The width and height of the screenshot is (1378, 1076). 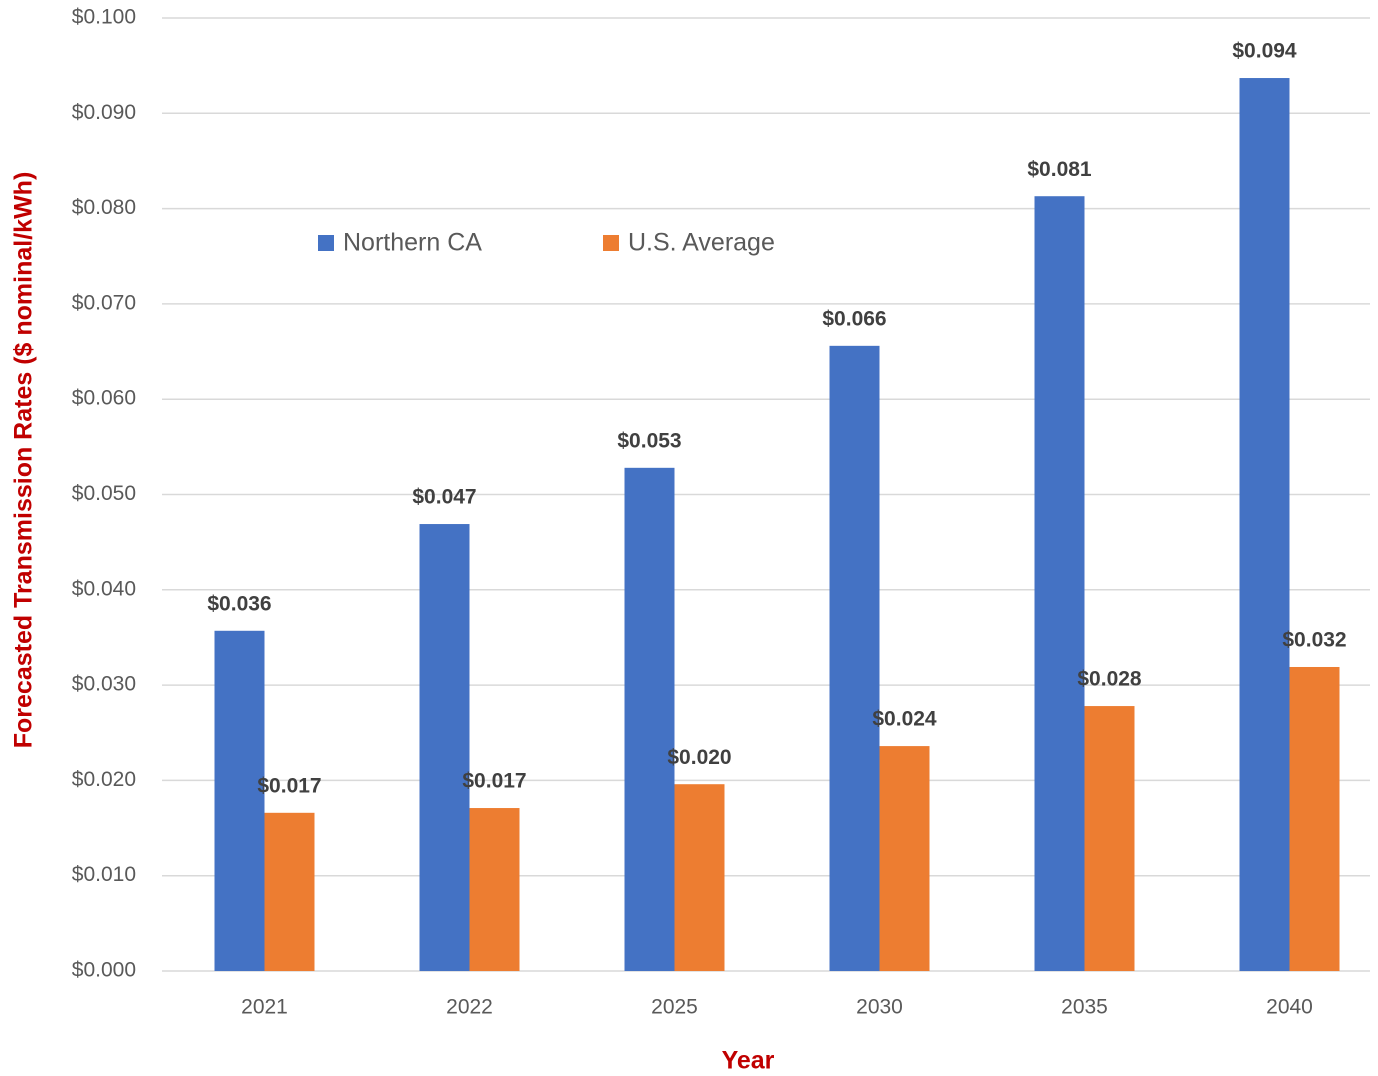 I want to click on legend-label: Northern CA, so click(x=412, y=243).